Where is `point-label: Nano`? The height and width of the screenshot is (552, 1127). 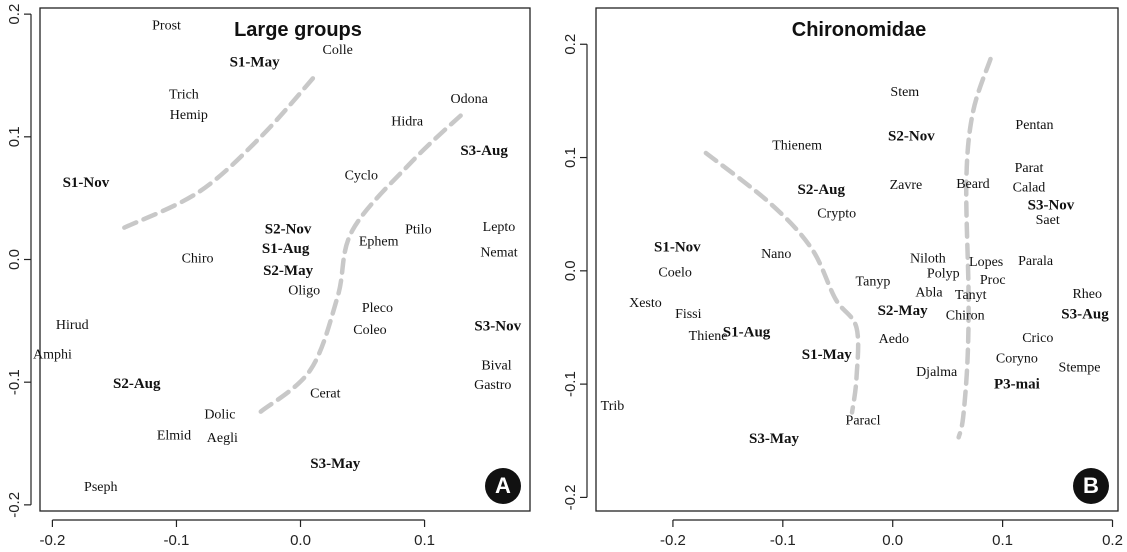 point-label: Nano is located at coordinates (776, 254).